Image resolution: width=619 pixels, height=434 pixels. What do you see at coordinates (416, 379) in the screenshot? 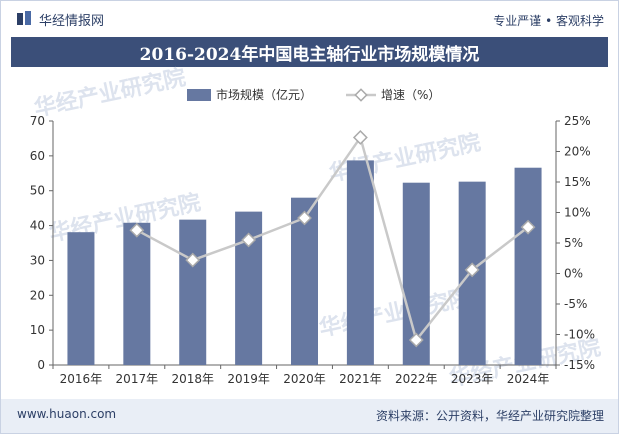
I see `x-tick-label: 2022年` at bounding box center [416, 379].